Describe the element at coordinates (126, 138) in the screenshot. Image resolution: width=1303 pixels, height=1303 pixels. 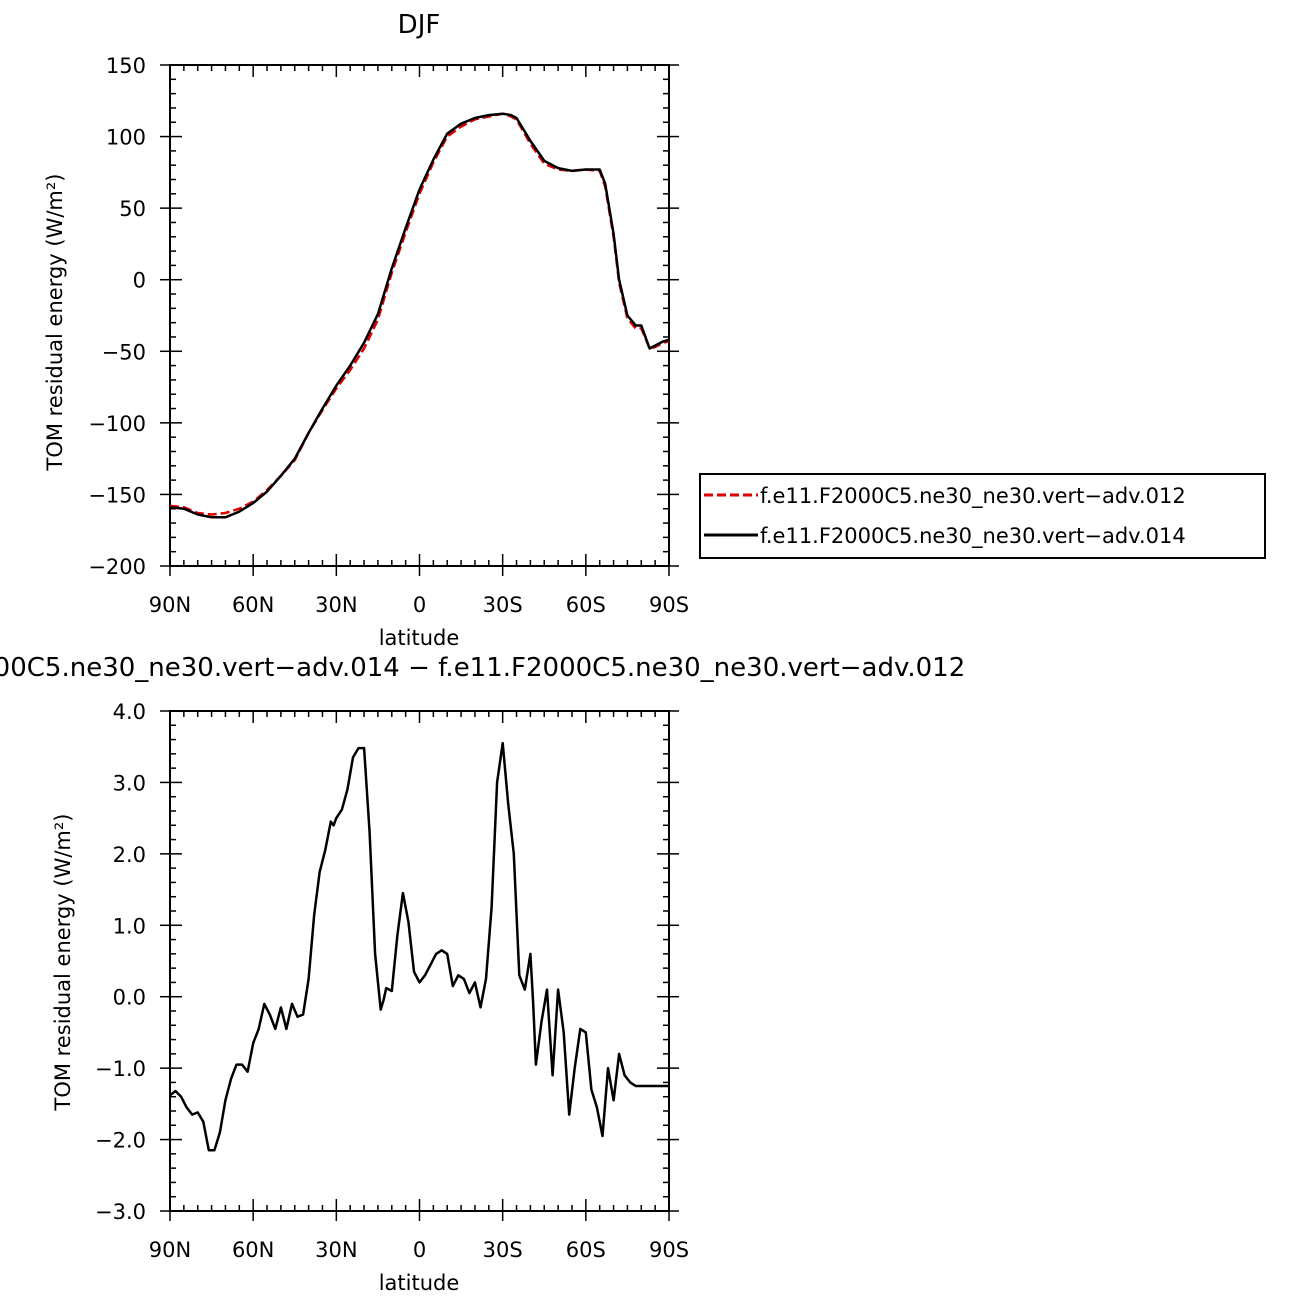
I see `top-y-tick-label: 100` at that location.